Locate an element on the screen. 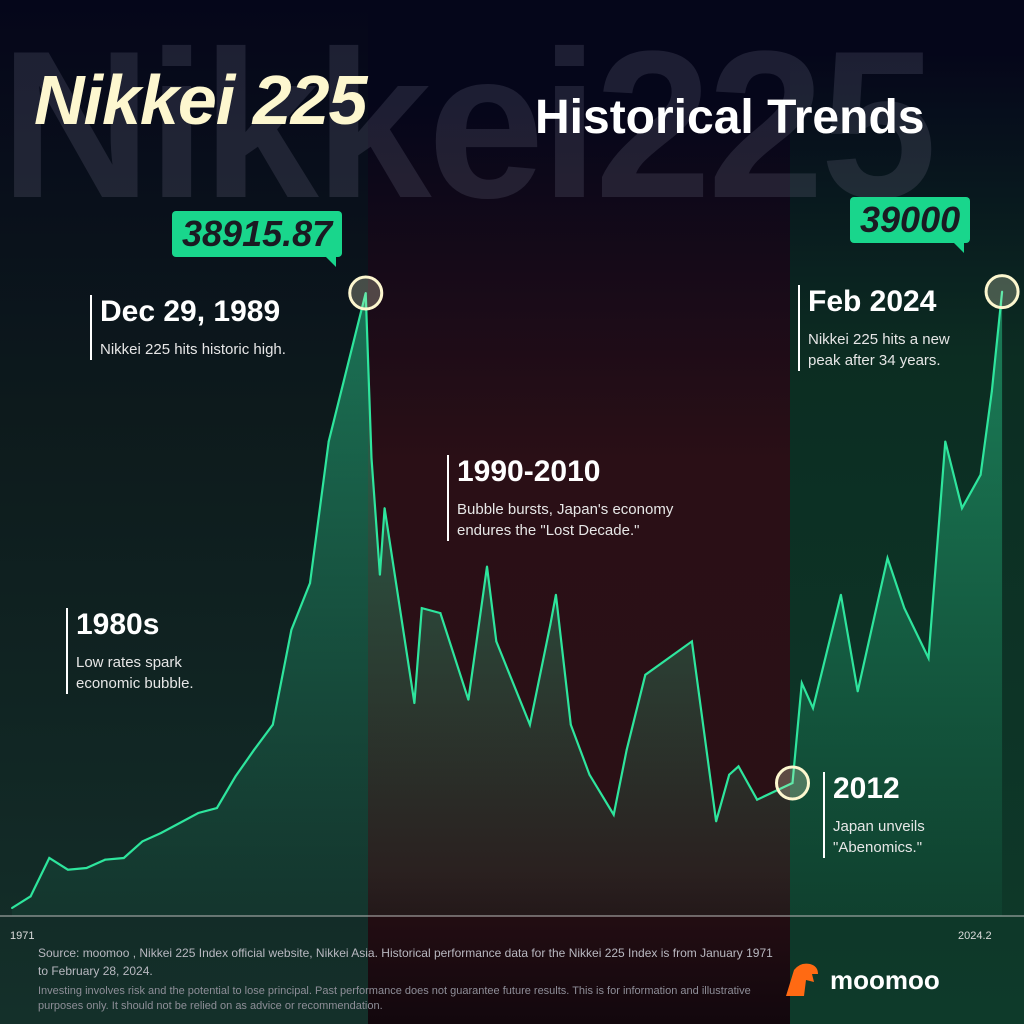  annotation-2012: 2012 Japan unveils "Abenomics." is located at coordinates (874, 815).